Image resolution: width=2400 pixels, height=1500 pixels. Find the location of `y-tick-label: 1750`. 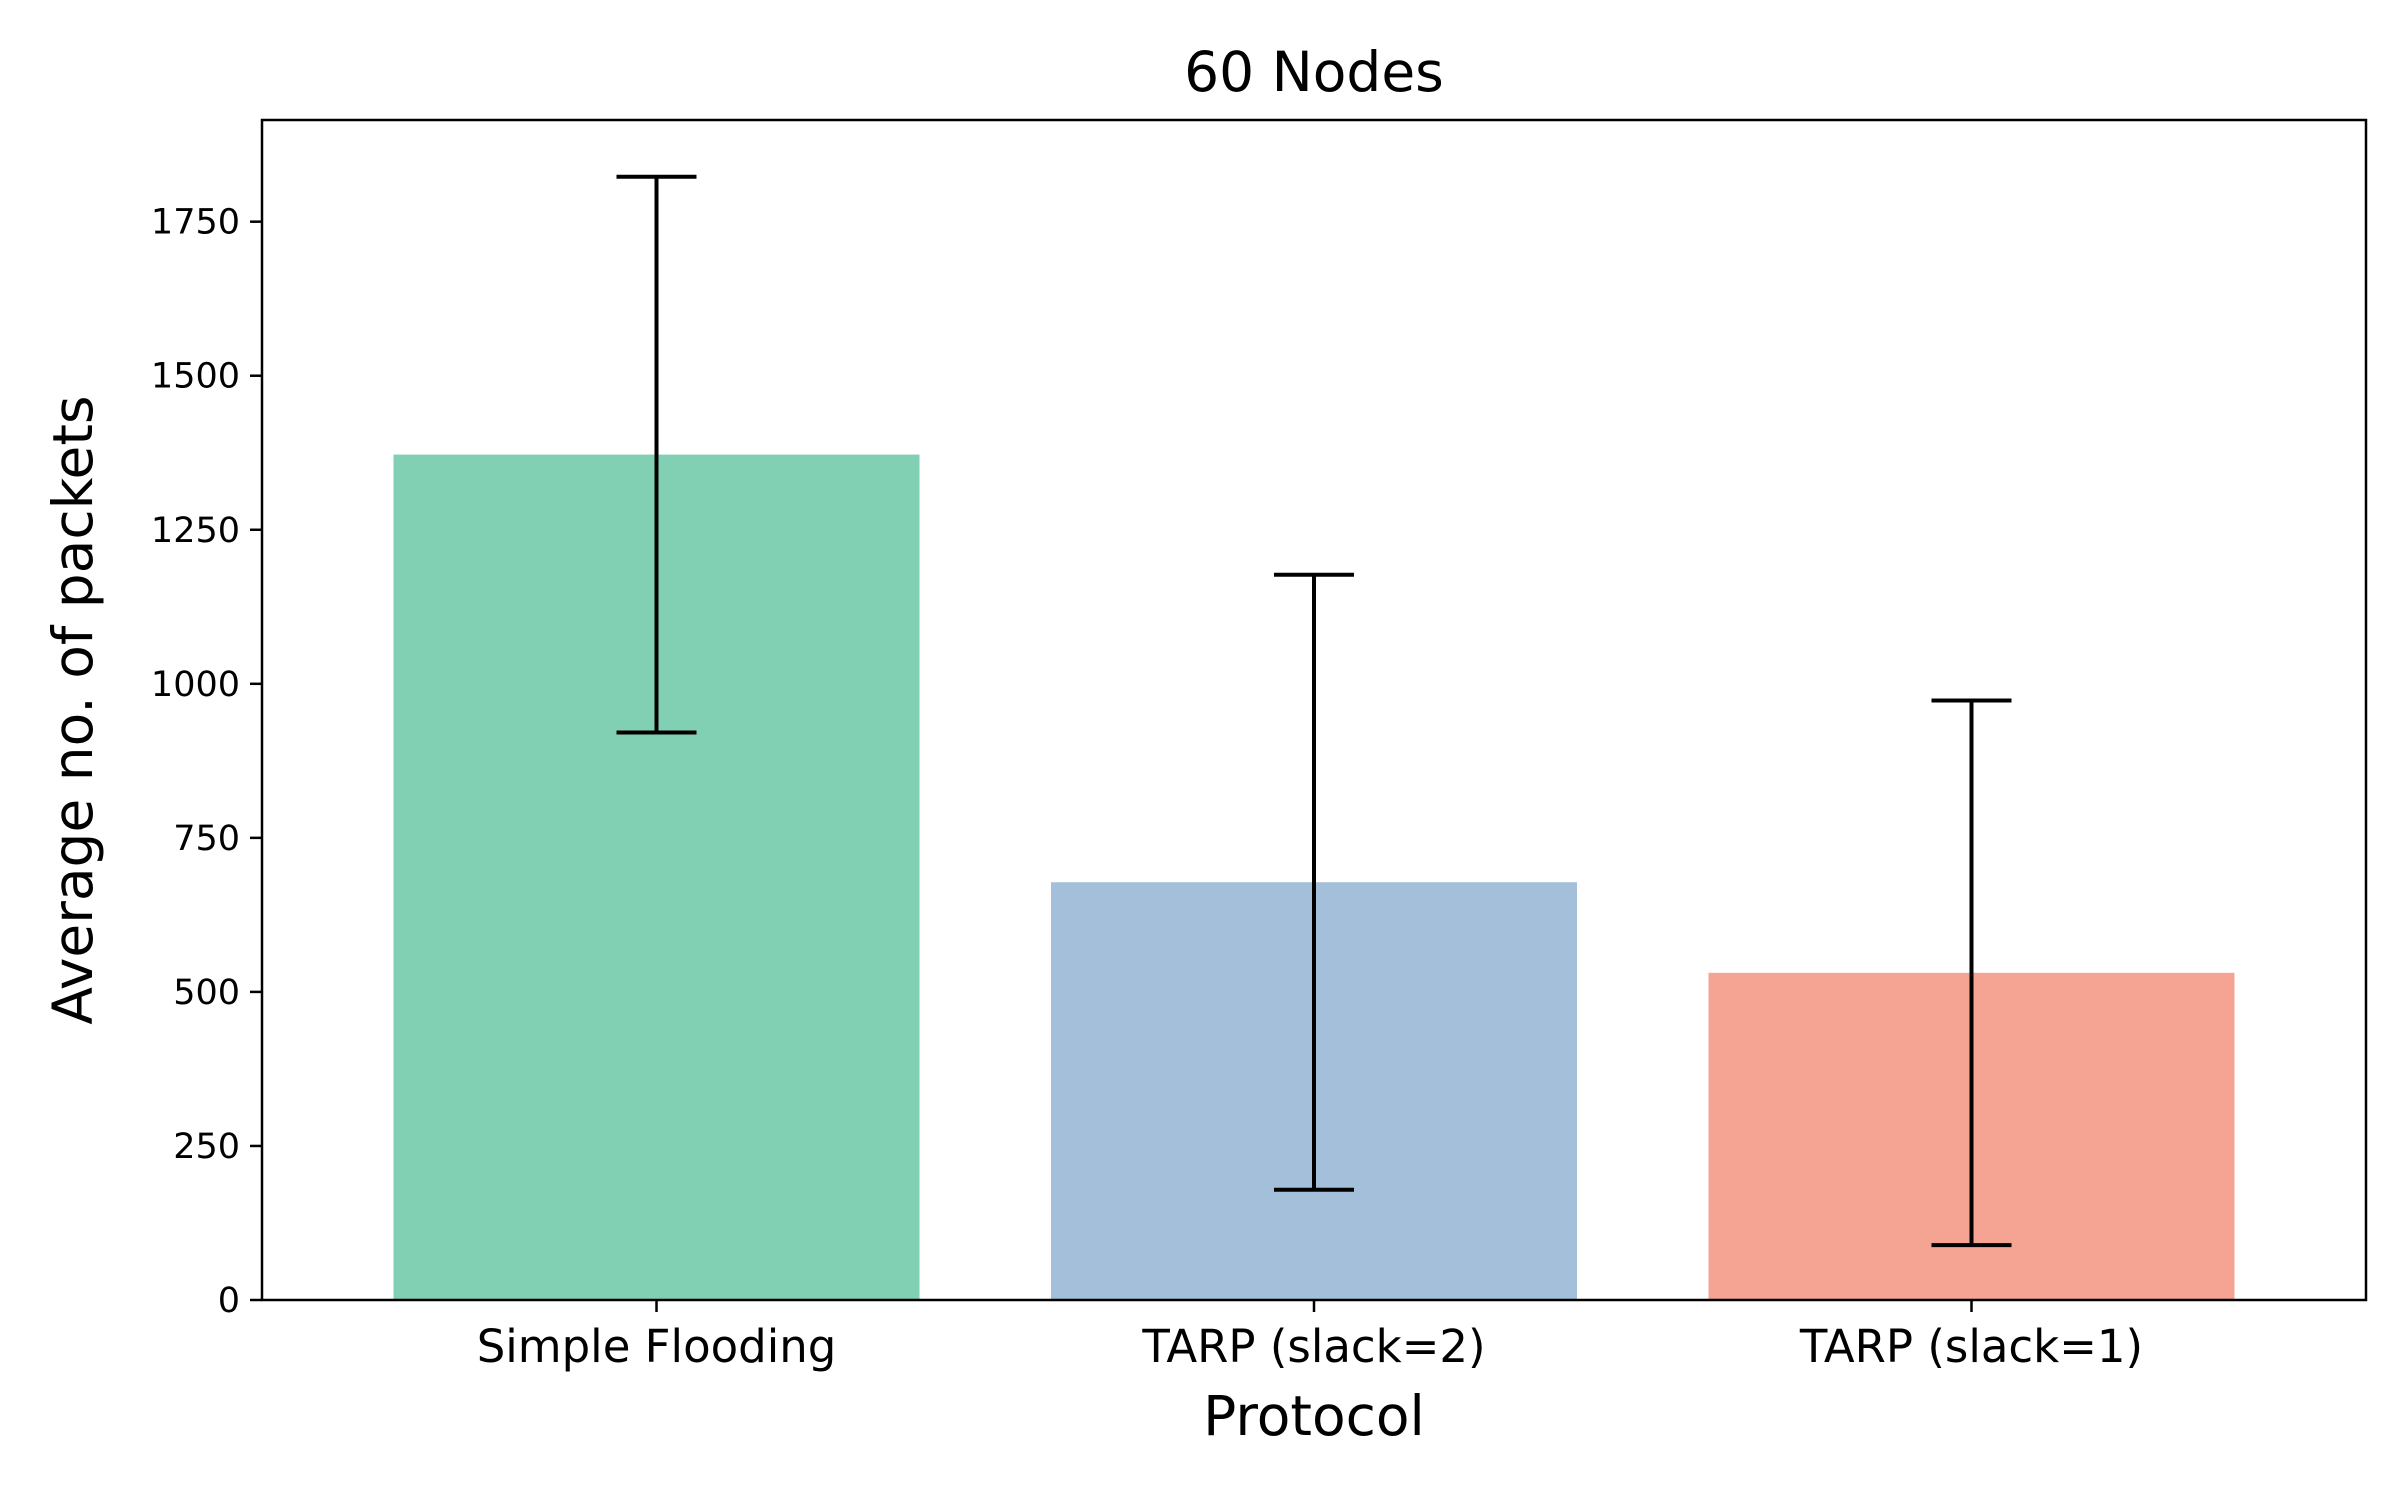

y-tick-label: 1750 is located at coordinates (195, 223).